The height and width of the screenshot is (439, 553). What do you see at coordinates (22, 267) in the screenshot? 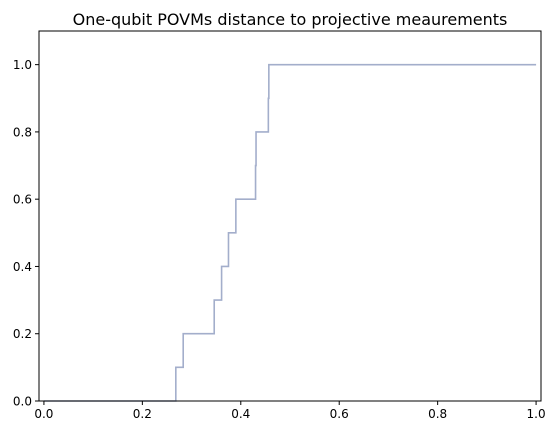
I see `y-tick-label: 0.4` at bounding box center [22, 267].